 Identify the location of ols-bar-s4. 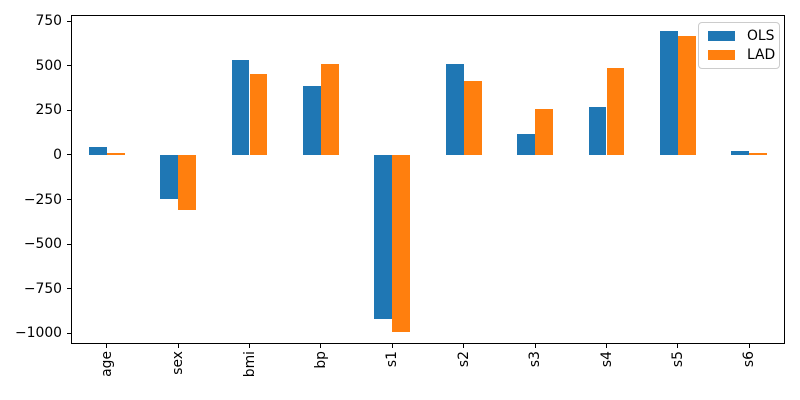
(597, 130).